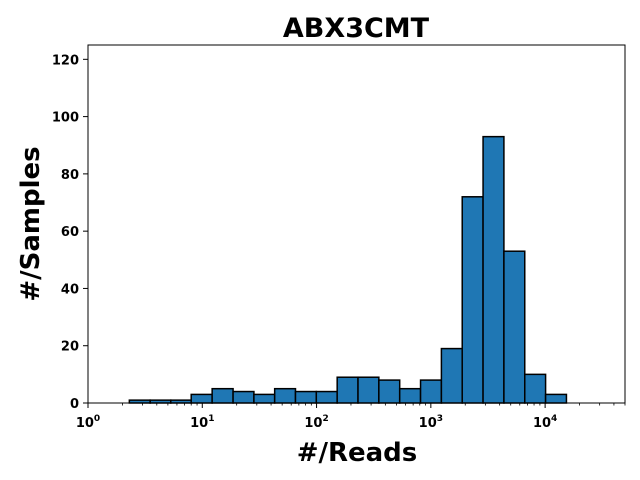 This screenshot has width=640, height=480. Describe the element at coordinates (88, 422) in the screenshot. I see `x-tick-label: 10⁰` at that location.